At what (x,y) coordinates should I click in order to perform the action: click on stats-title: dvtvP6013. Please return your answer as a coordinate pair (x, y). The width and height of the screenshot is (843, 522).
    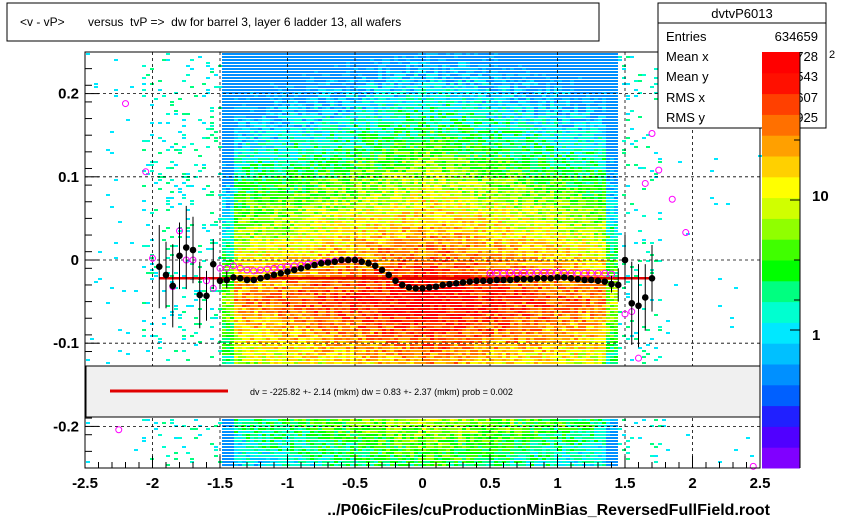
    Looking at the image, I should click on (741, 13).